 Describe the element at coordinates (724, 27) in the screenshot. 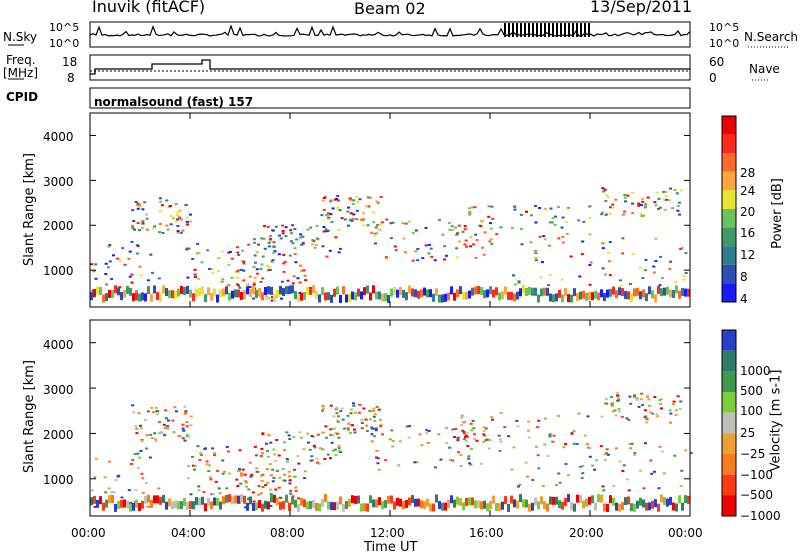

I see `nsearch-tick-high: 10^5` at that location.